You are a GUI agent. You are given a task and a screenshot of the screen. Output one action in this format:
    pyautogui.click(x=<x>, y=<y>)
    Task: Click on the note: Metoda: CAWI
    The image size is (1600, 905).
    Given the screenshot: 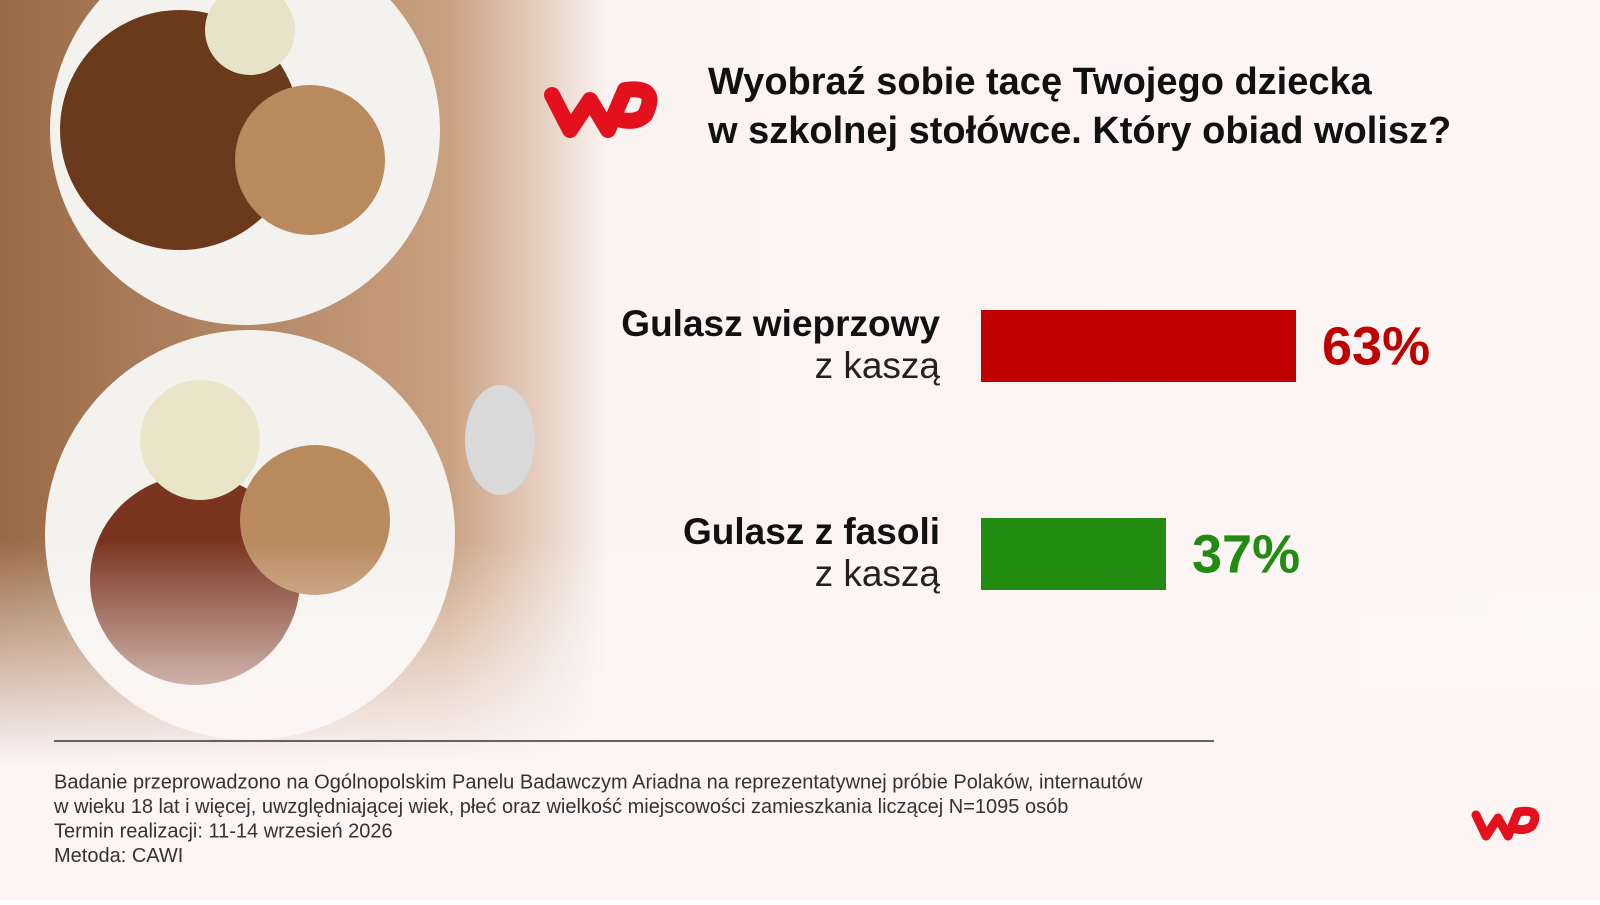 What is the action you would take?
    pyautogui.click(x=118, y=856)
    